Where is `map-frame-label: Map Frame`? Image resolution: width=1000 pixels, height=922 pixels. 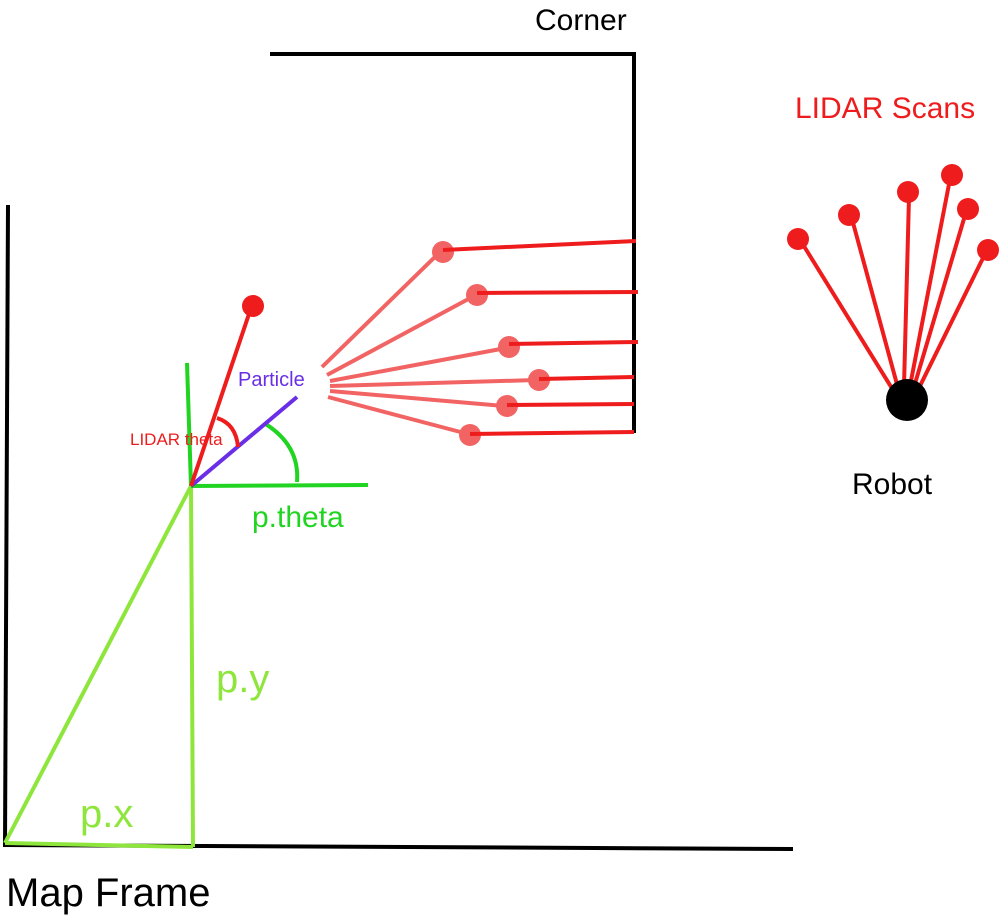
map-frame-label: Map Frame is located at coordinates (108, 893).